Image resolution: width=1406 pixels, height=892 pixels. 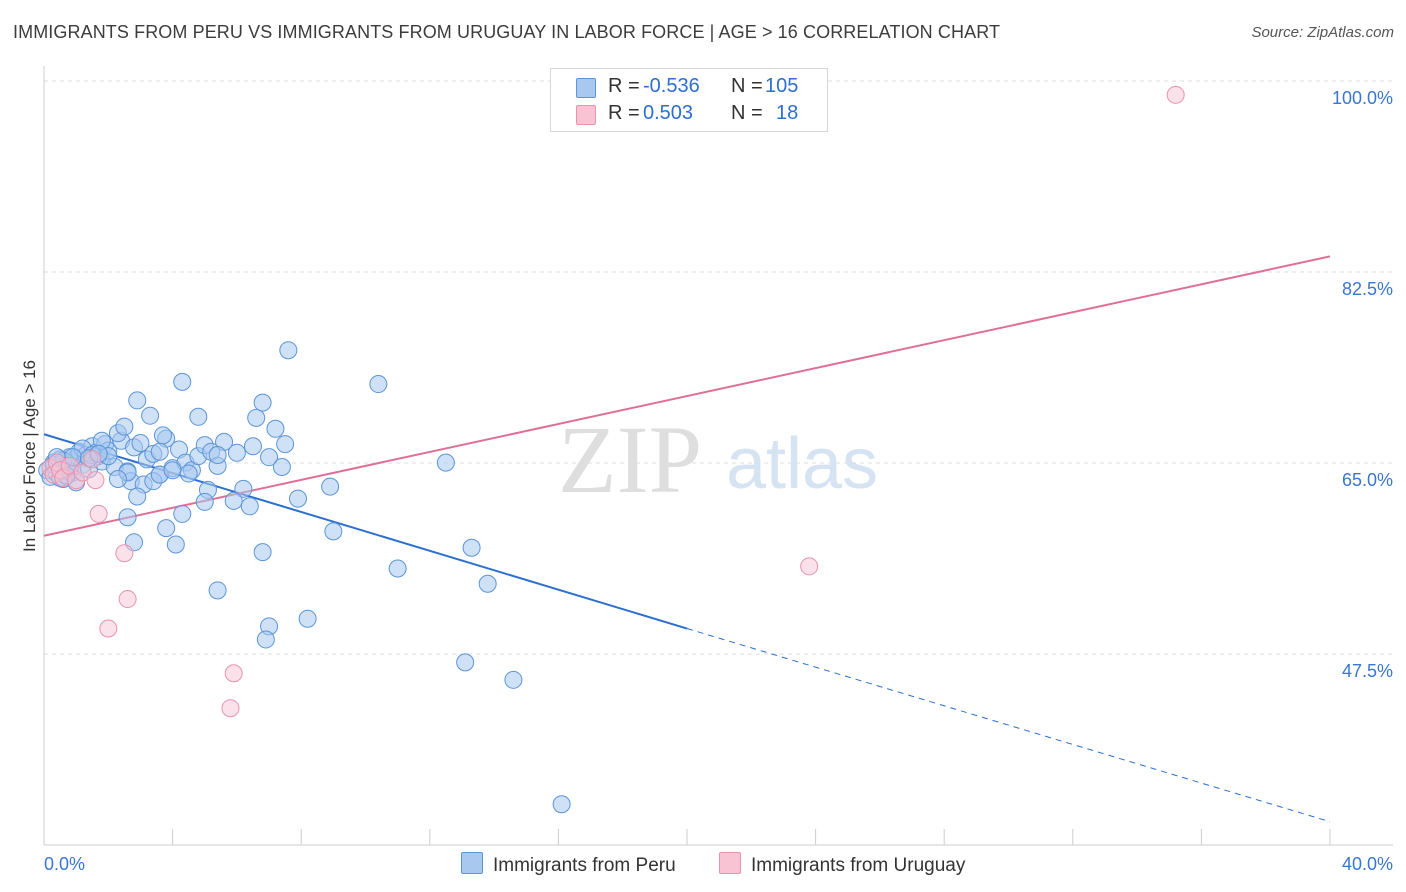 What do you see at coordinates (1362, 98) in the screenshot?
I see `y-tick-label: 100.0%` at bounding box center [1362, 98].